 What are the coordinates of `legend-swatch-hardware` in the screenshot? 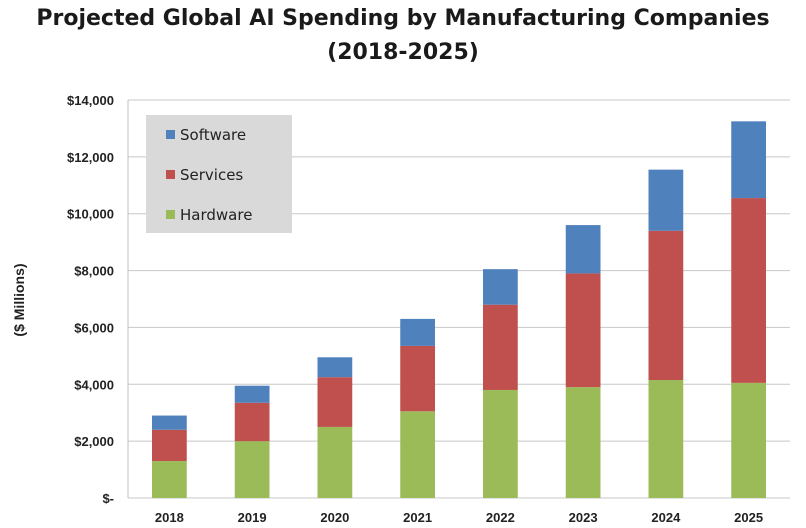 It's located at (170, 214).